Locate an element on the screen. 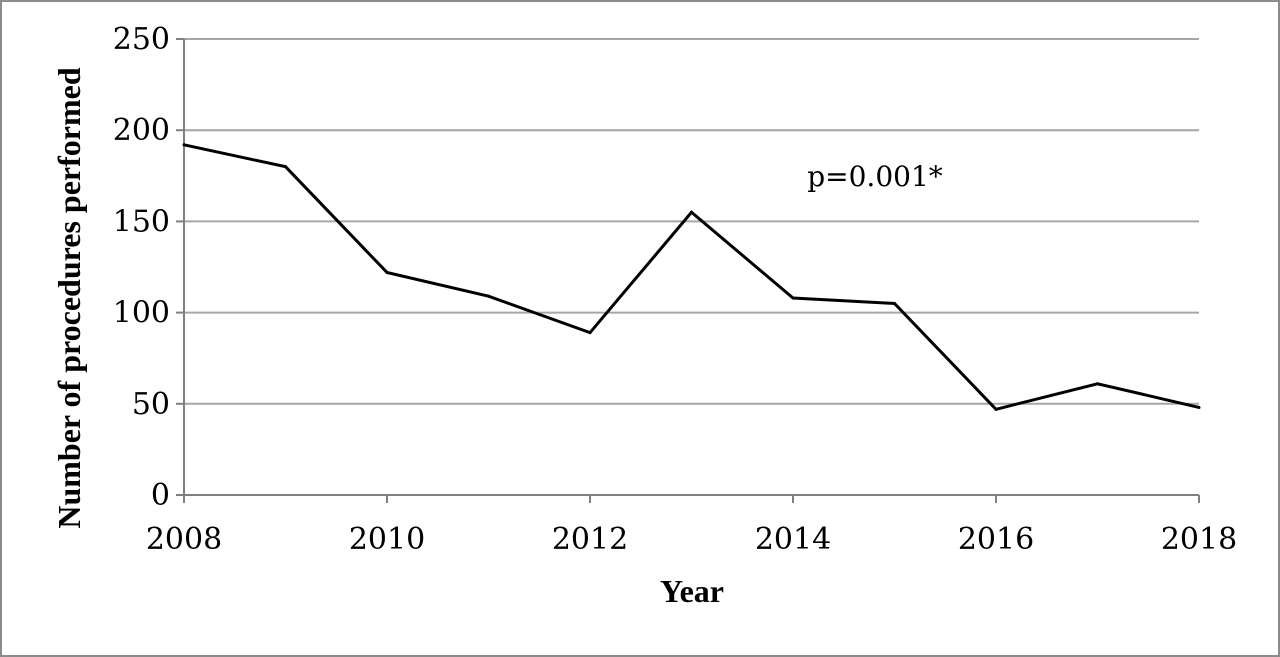 Image resolution: width=1280 pixels, height=657 pixels. data-point-2012 is located at coordinates (590, 333).